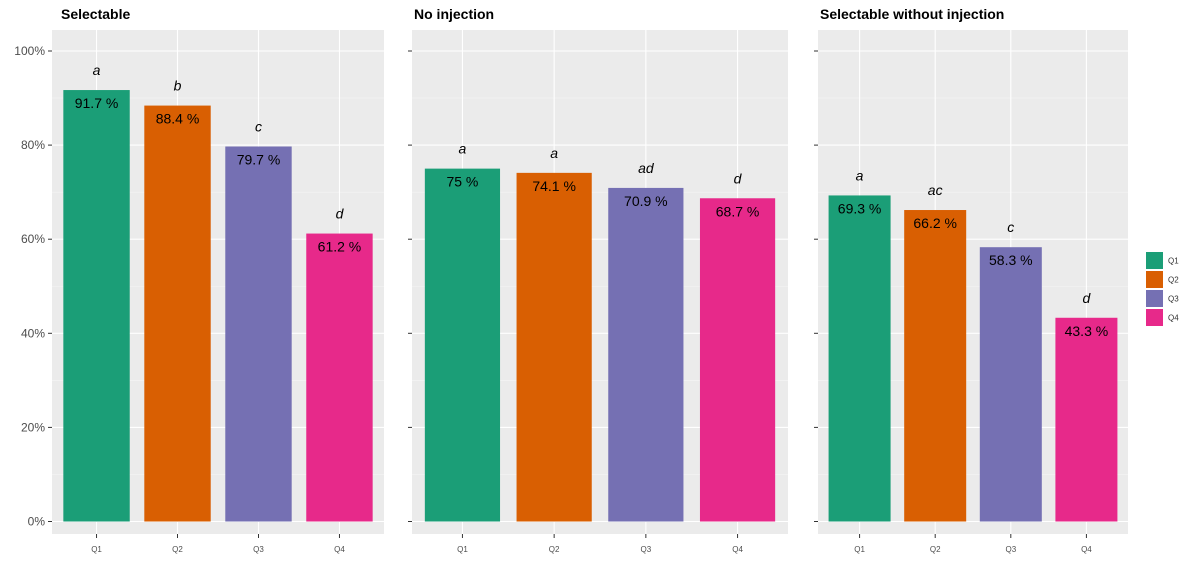 Image resolution: width=1190 pixels, height=567 pixels. I want to click on bar-value-label: 74.1 %, so click(554, 186).